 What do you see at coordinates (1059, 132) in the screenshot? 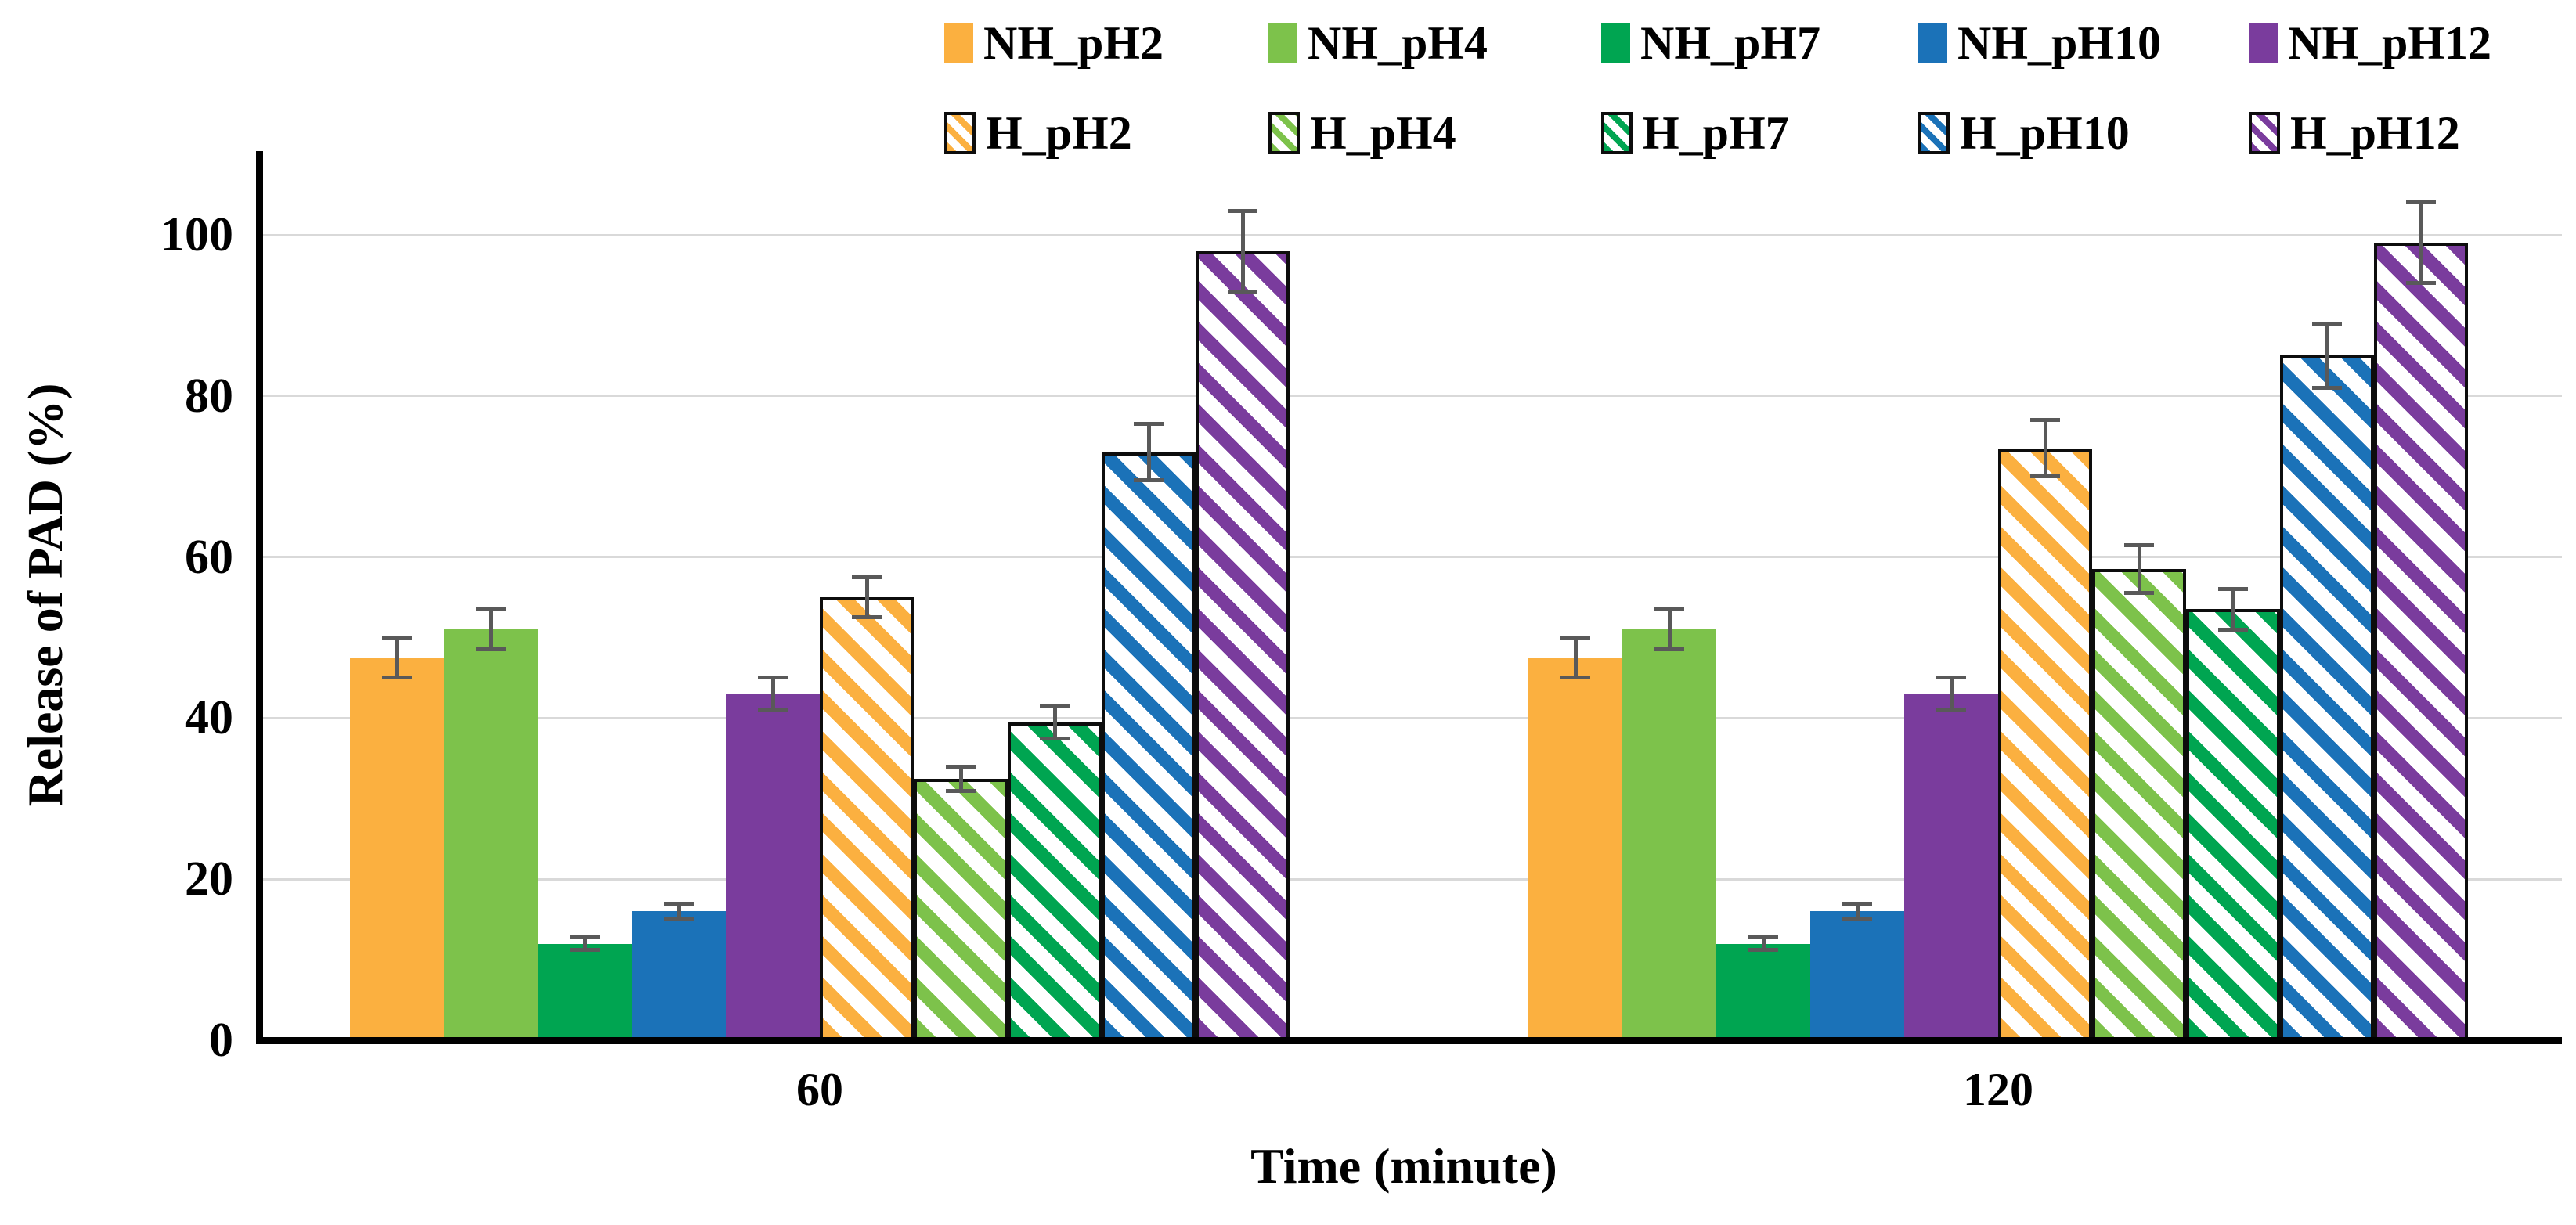
I see `legend-label-H_pH2: H_pH2` at bounding box center [1059, 132].